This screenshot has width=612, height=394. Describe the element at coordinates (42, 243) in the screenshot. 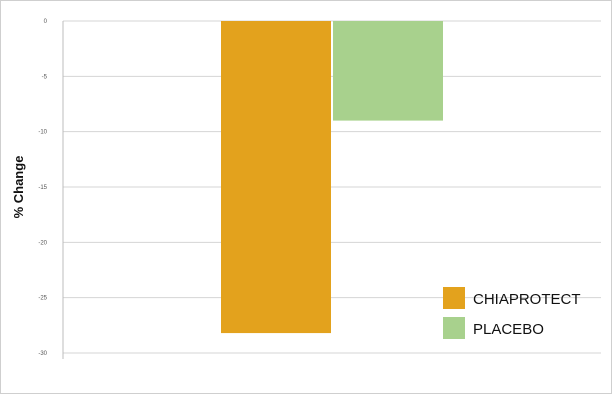

I see `y-tick-label: -20` at that location.